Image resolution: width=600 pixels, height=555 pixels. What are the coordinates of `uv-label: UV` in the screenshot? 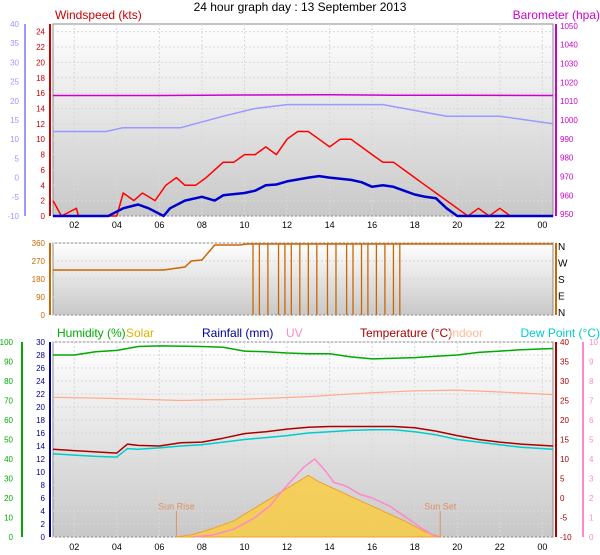 It's located at (294, 333).